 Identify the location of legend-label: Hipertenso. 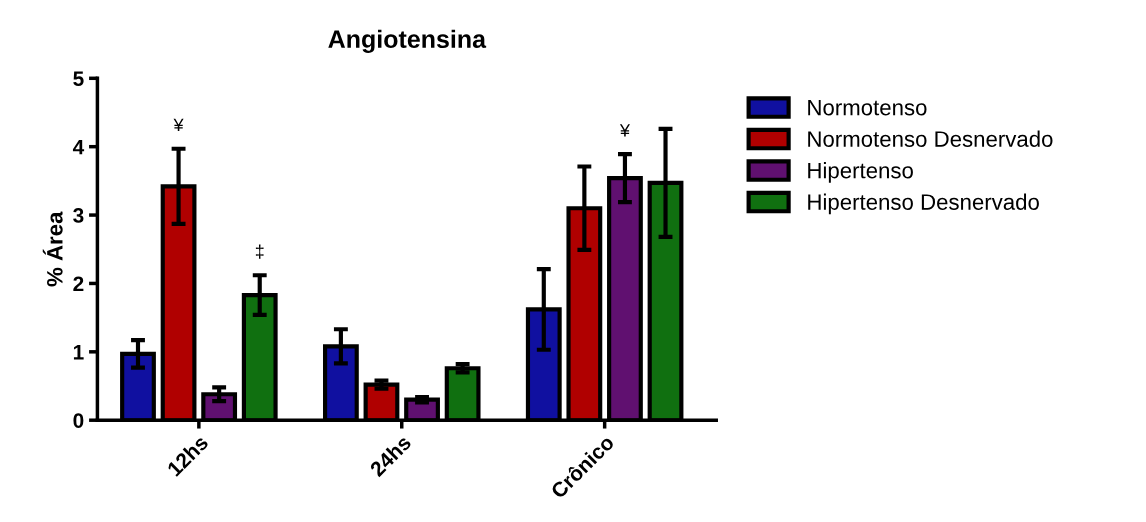
(860, 172).